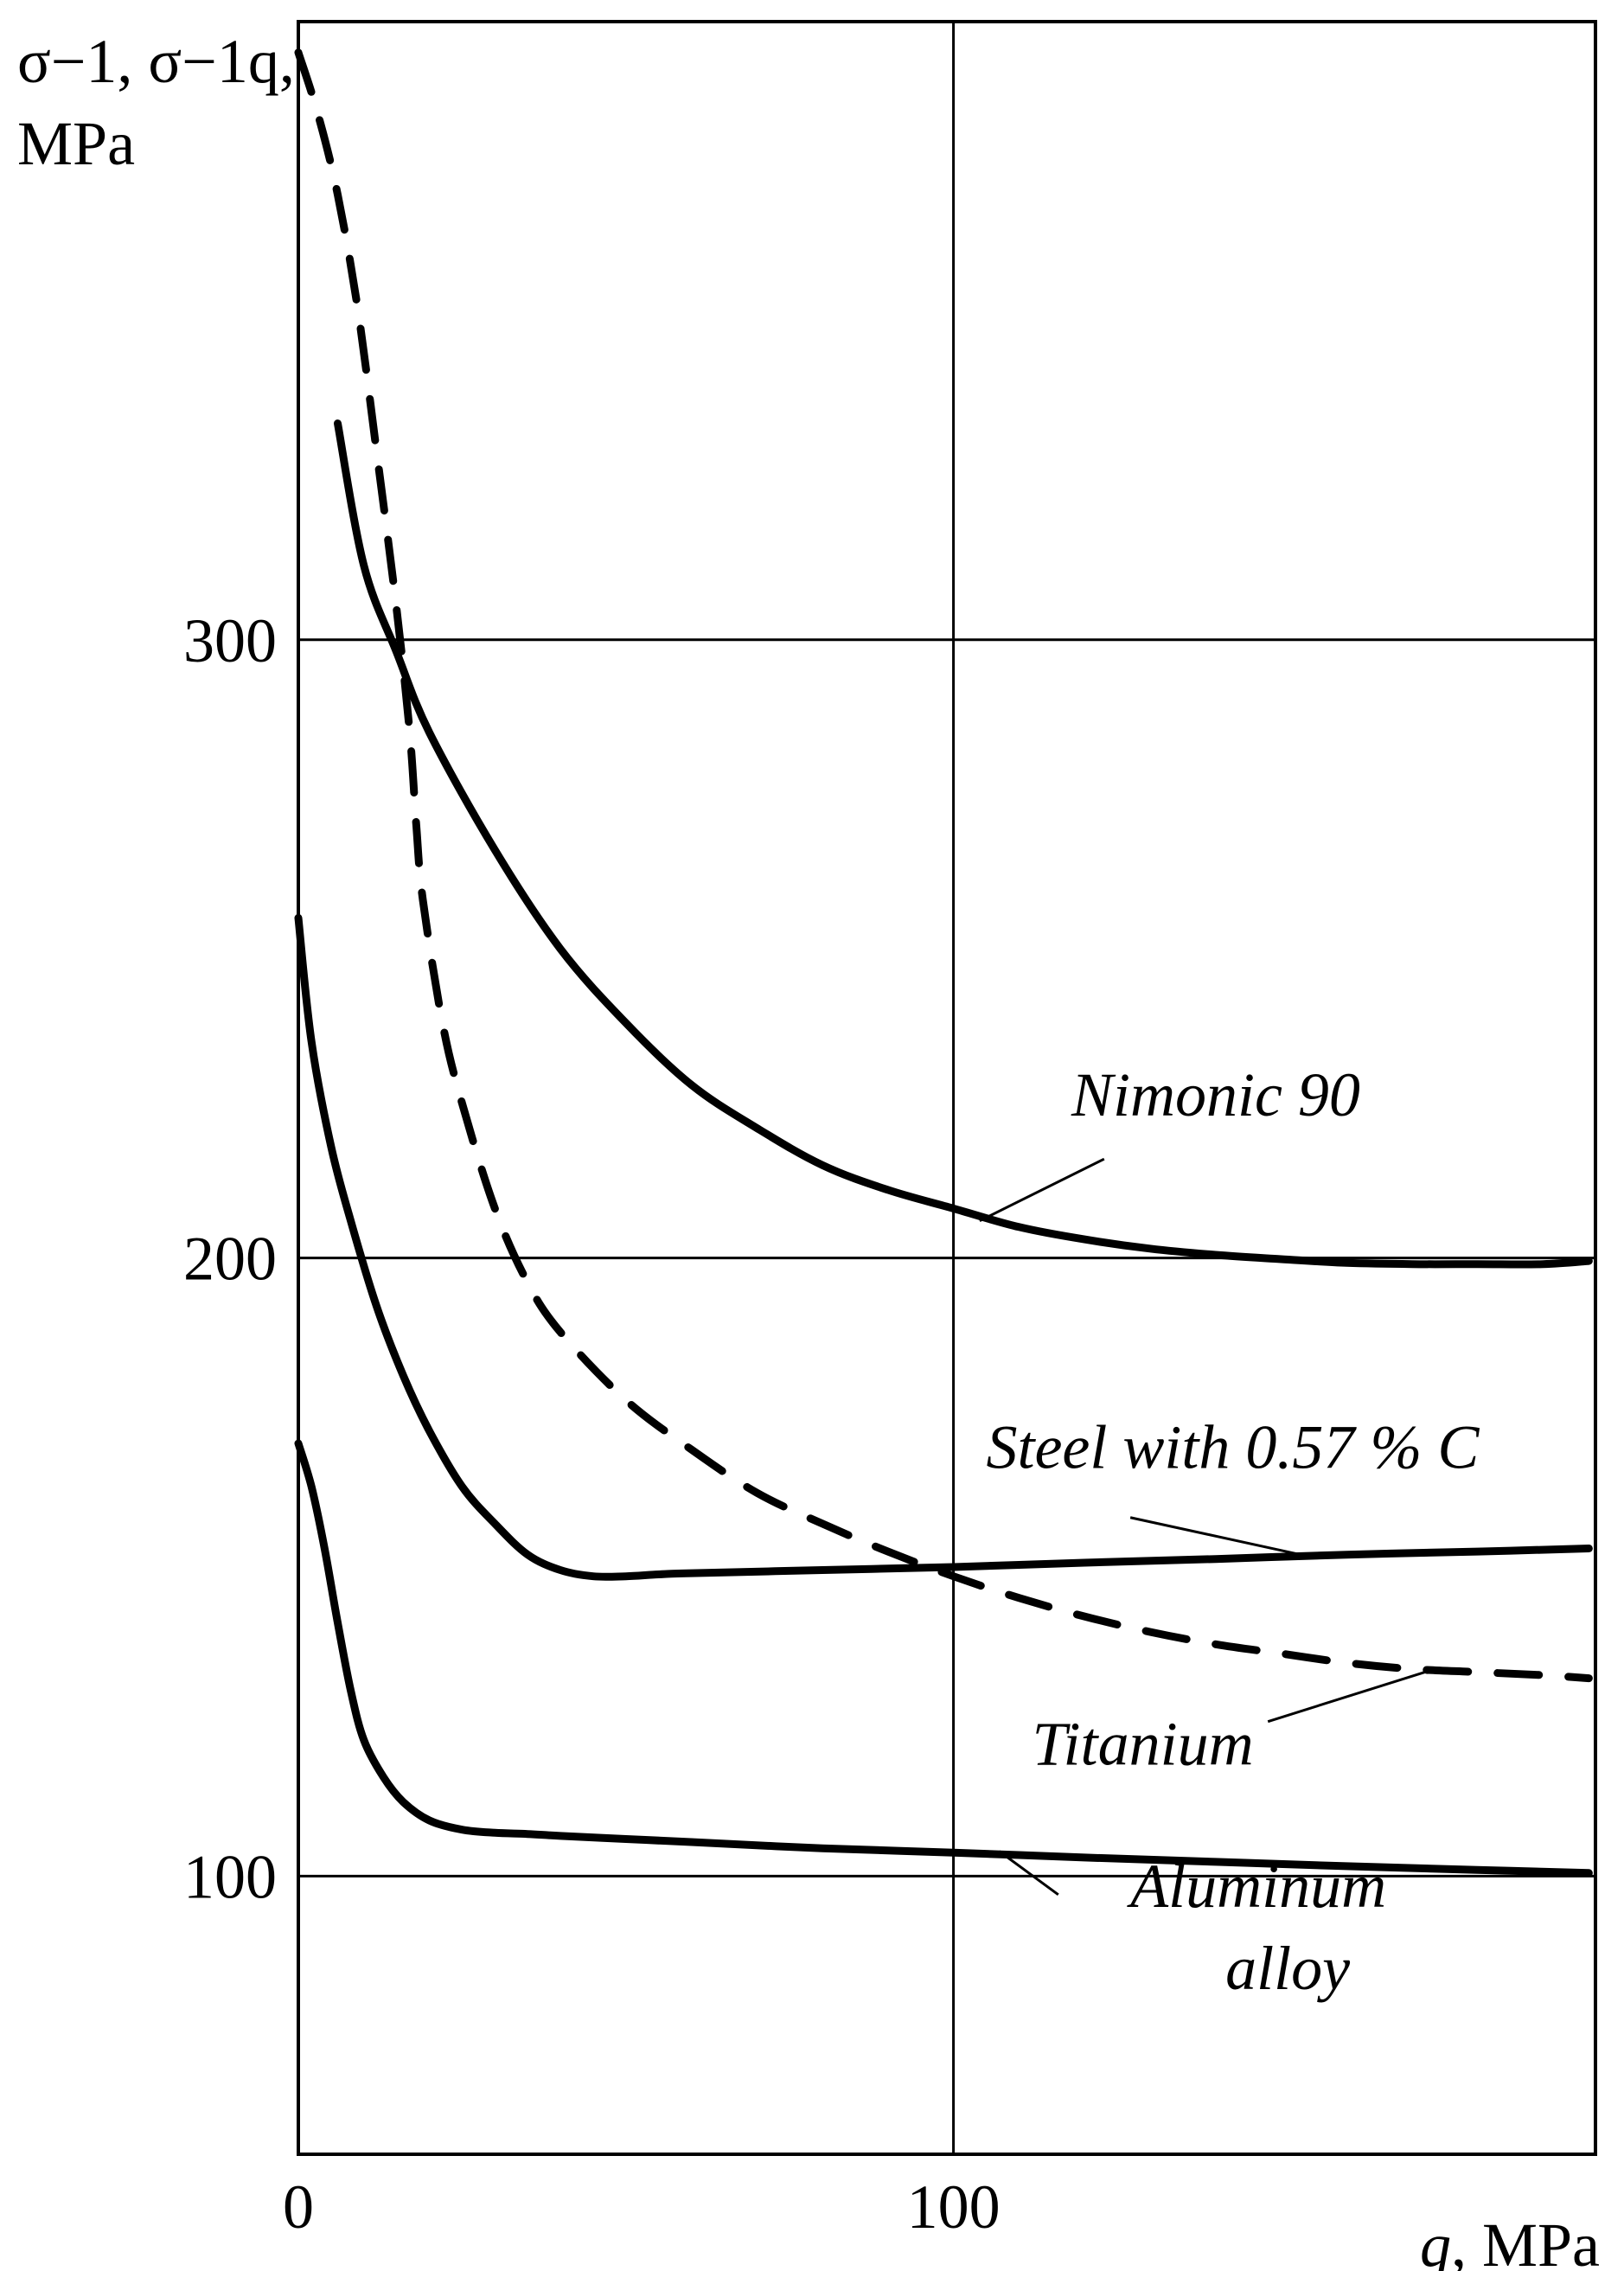 Image resolution: width=1624 pixels, height=2271 pixels. I want to click on series-label-steel-with-0-57-c: Steel with 0.57 % C, so click(1233, 1447).